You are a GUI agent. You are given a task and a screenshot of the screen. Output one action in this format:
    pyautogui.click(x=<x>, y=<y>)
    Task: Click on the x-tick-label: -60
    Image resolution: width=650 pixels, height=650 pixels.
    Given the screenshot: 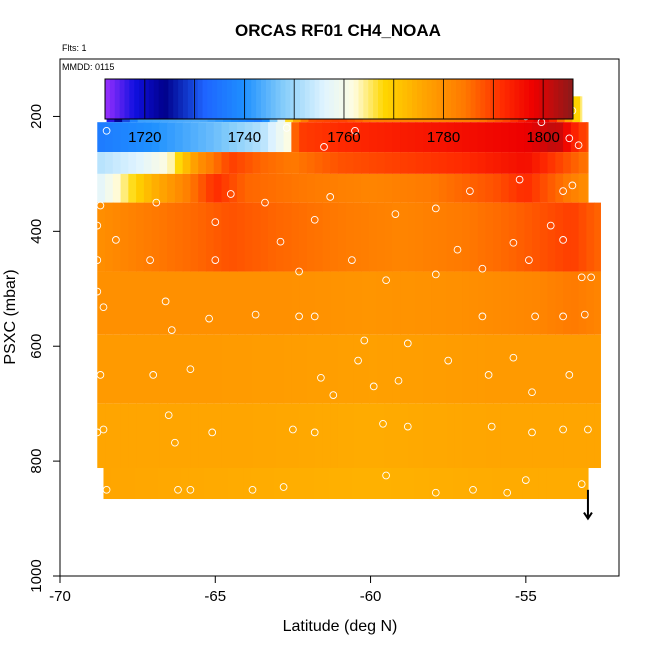 What is the action you would take?
    pyautogui.click(x=371, y=596)
    